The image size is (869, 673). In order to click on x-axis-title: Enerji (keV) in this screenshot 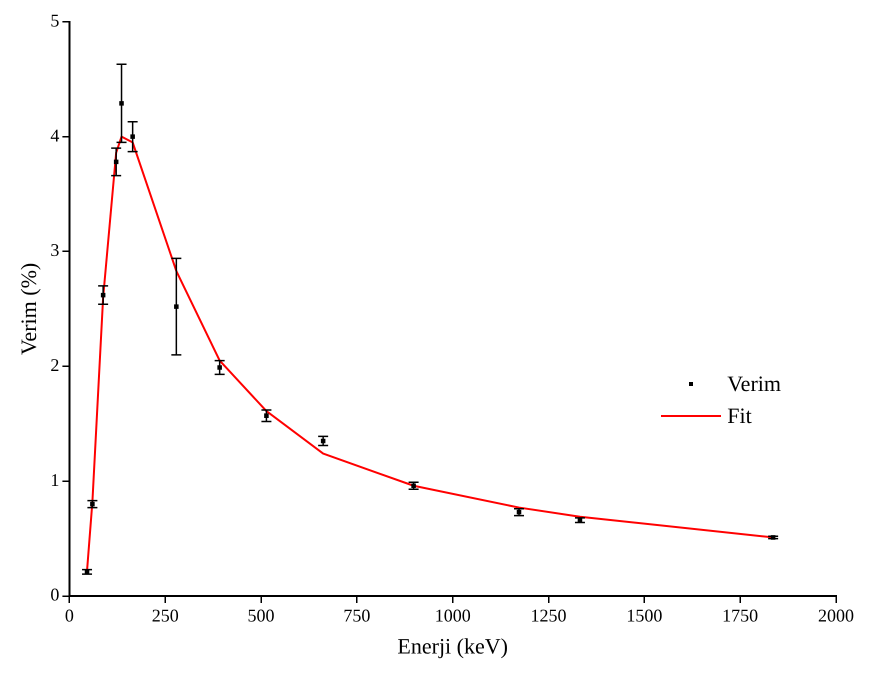, I will do `click(452, 646)`.